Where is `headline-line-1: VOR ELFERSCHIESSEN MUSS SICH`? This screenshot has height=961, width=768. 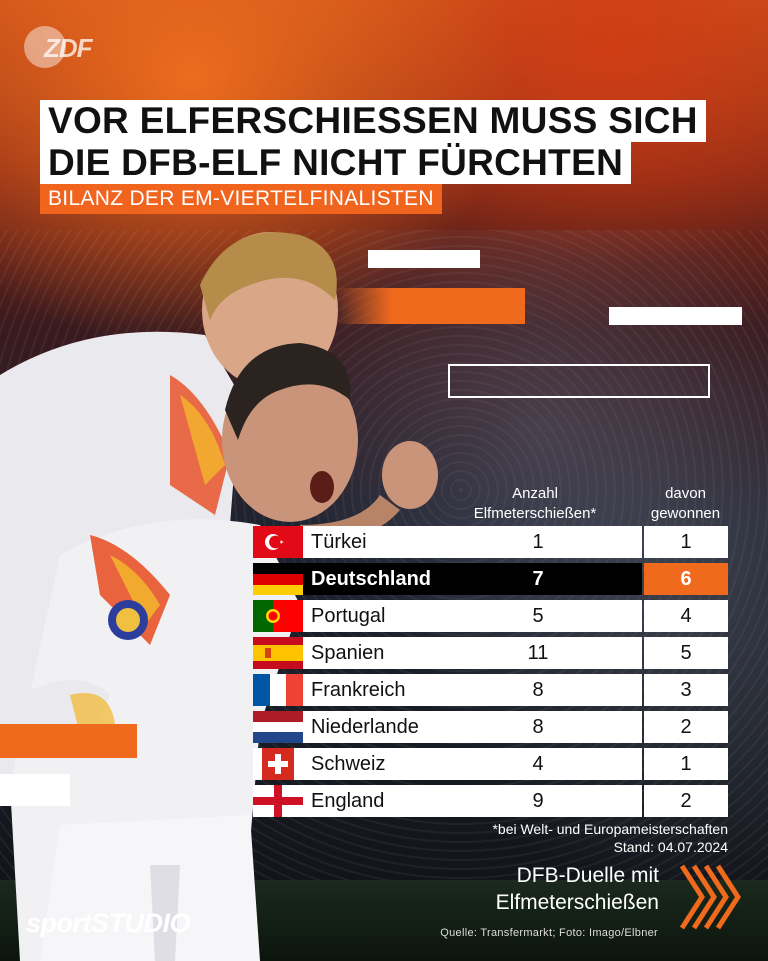 headline-line-1: VOR ELFERSCHIESSEN MUSS SICH is located at coordinates (373, 121).